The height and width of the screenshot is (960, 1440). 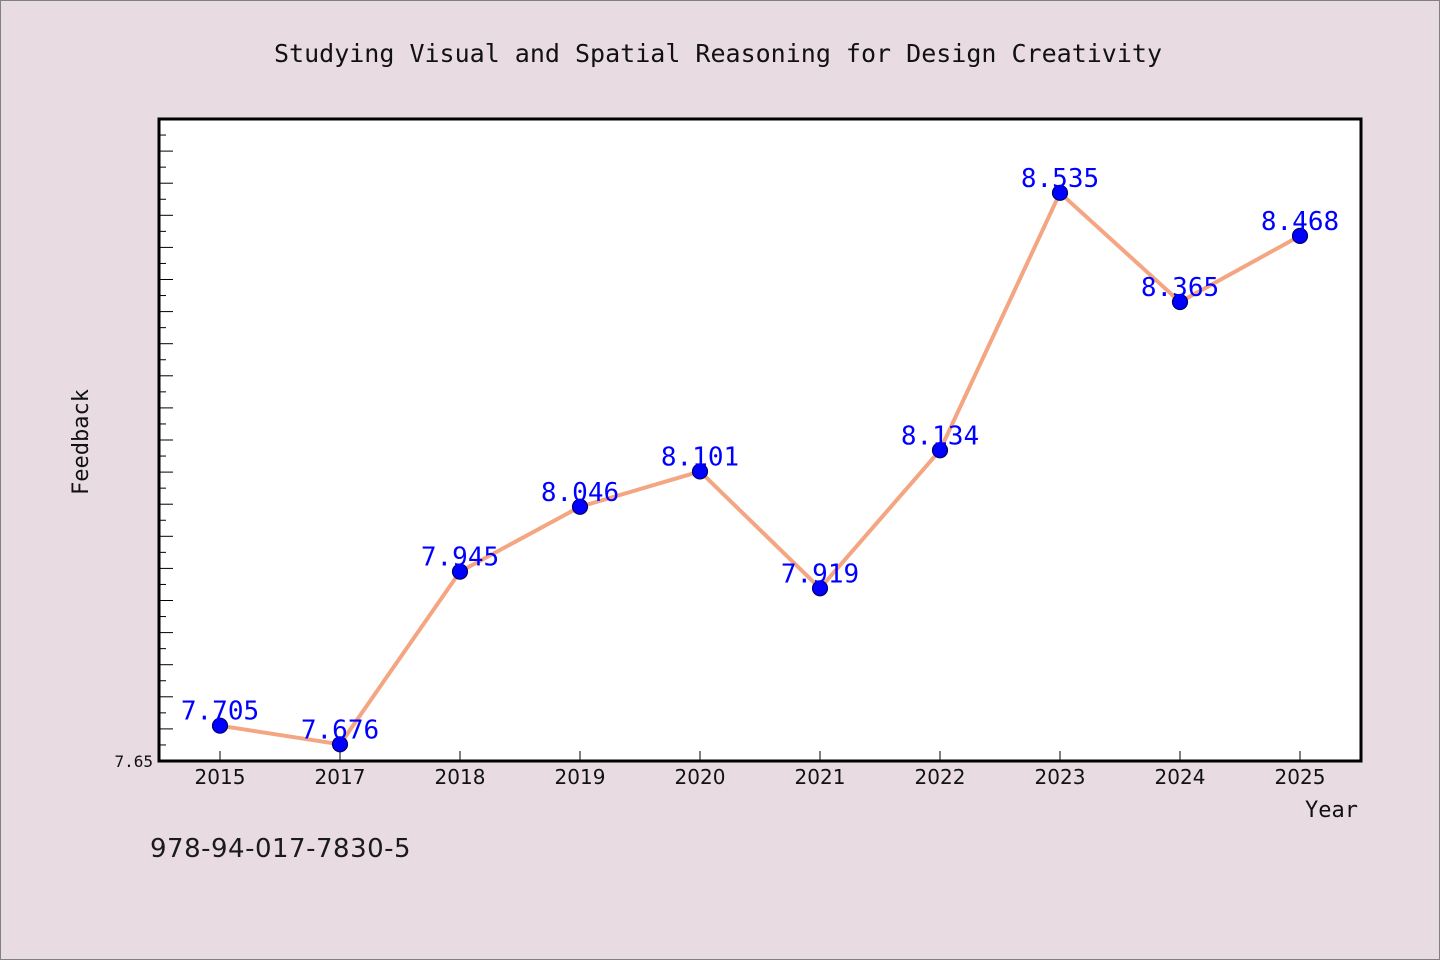 I want to click on x-tick-label: 2019, so click(x=580, y=777).